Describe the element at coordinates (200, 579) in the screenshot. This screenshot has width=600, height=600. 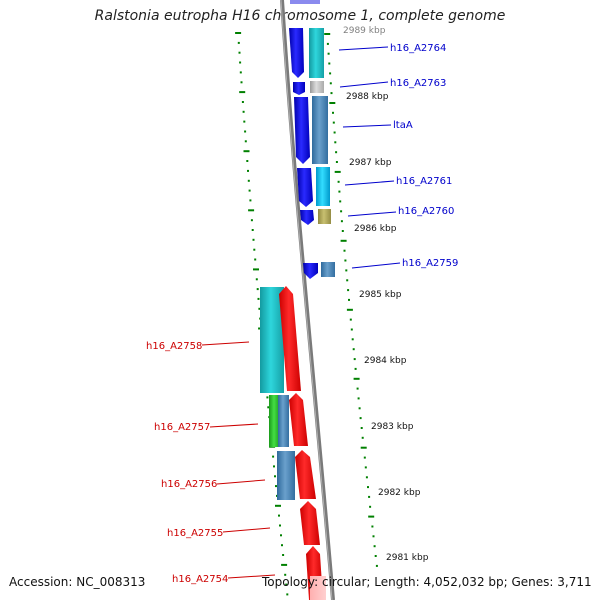
I see `gene-label-h16-a2754: h16_A2754` at that location.